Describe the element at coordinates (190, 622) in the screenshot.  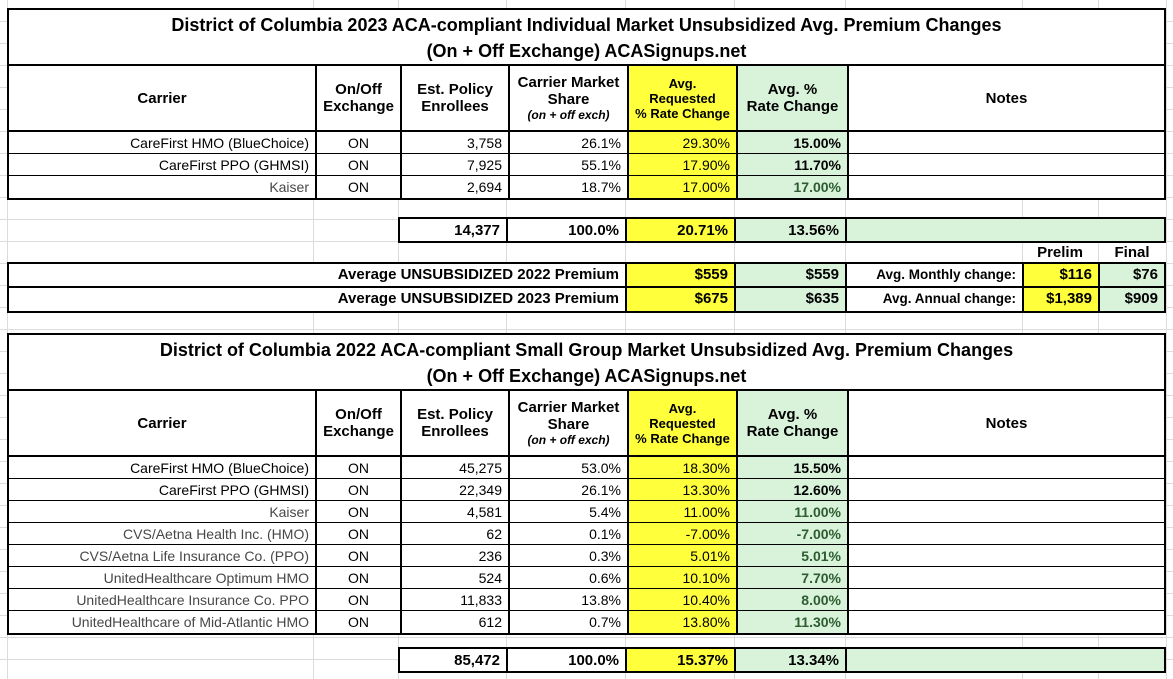
I see `cell-carrier: UnitedHealthcare of Mid-Atlantic HMO` at that location.